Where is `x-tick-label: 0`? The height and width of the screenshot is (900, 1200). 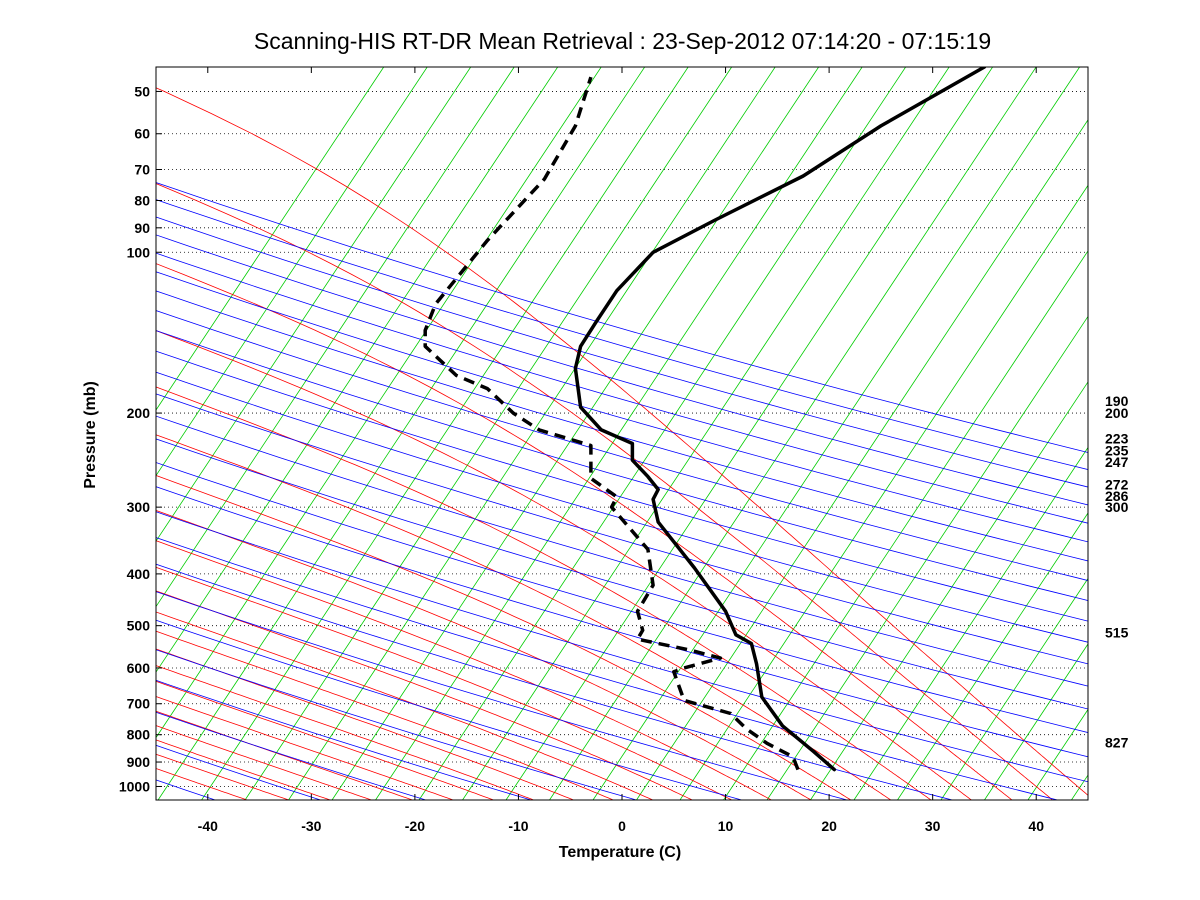 x-tick-label: 0 is located at coordinates (622, 826).